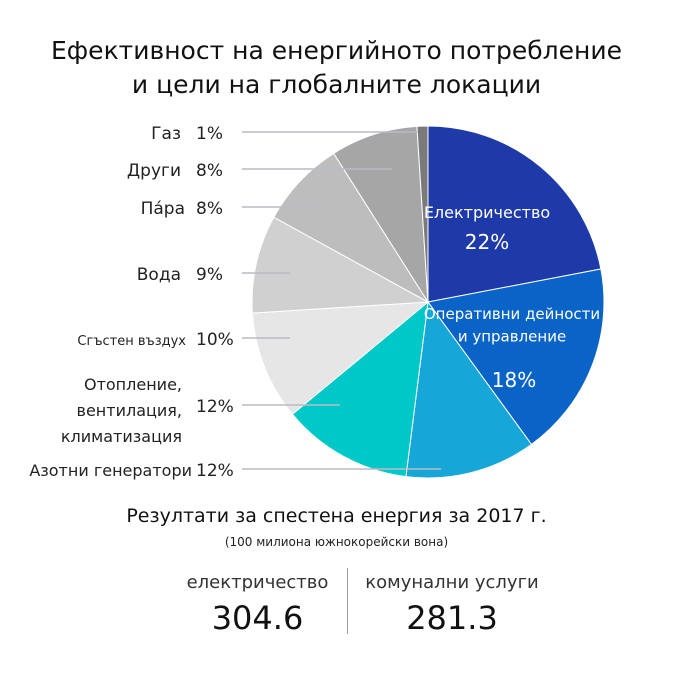 This screenshot has height=673, width=673. Describe the element at coordinates (422, 214) in the screenshot. I see `pie-slice-газ` at that location.